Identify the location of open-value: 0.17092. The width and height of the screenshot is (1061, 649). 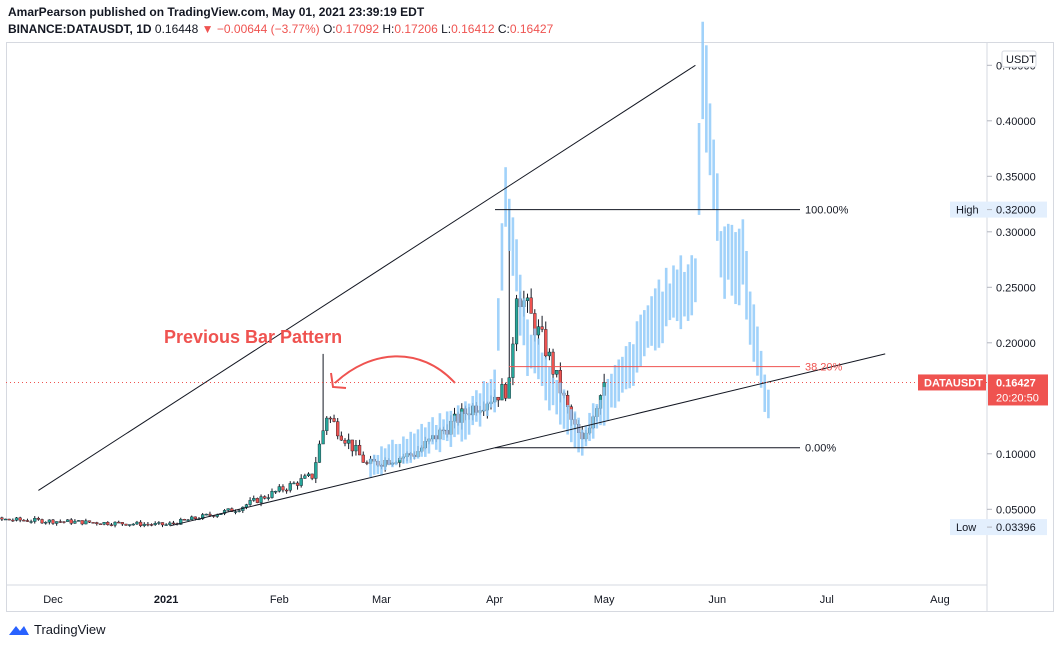
(357, 29).